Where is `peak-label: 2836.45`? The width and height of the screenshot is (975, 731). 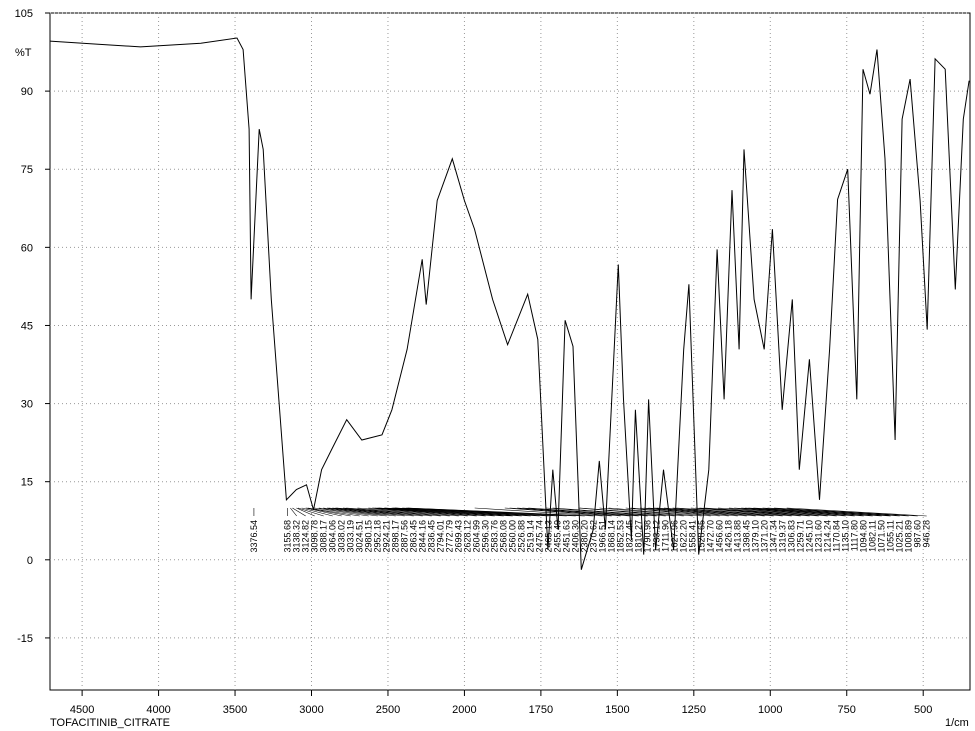
peak-label: 2836.45 is located at coordinates (432, 536).